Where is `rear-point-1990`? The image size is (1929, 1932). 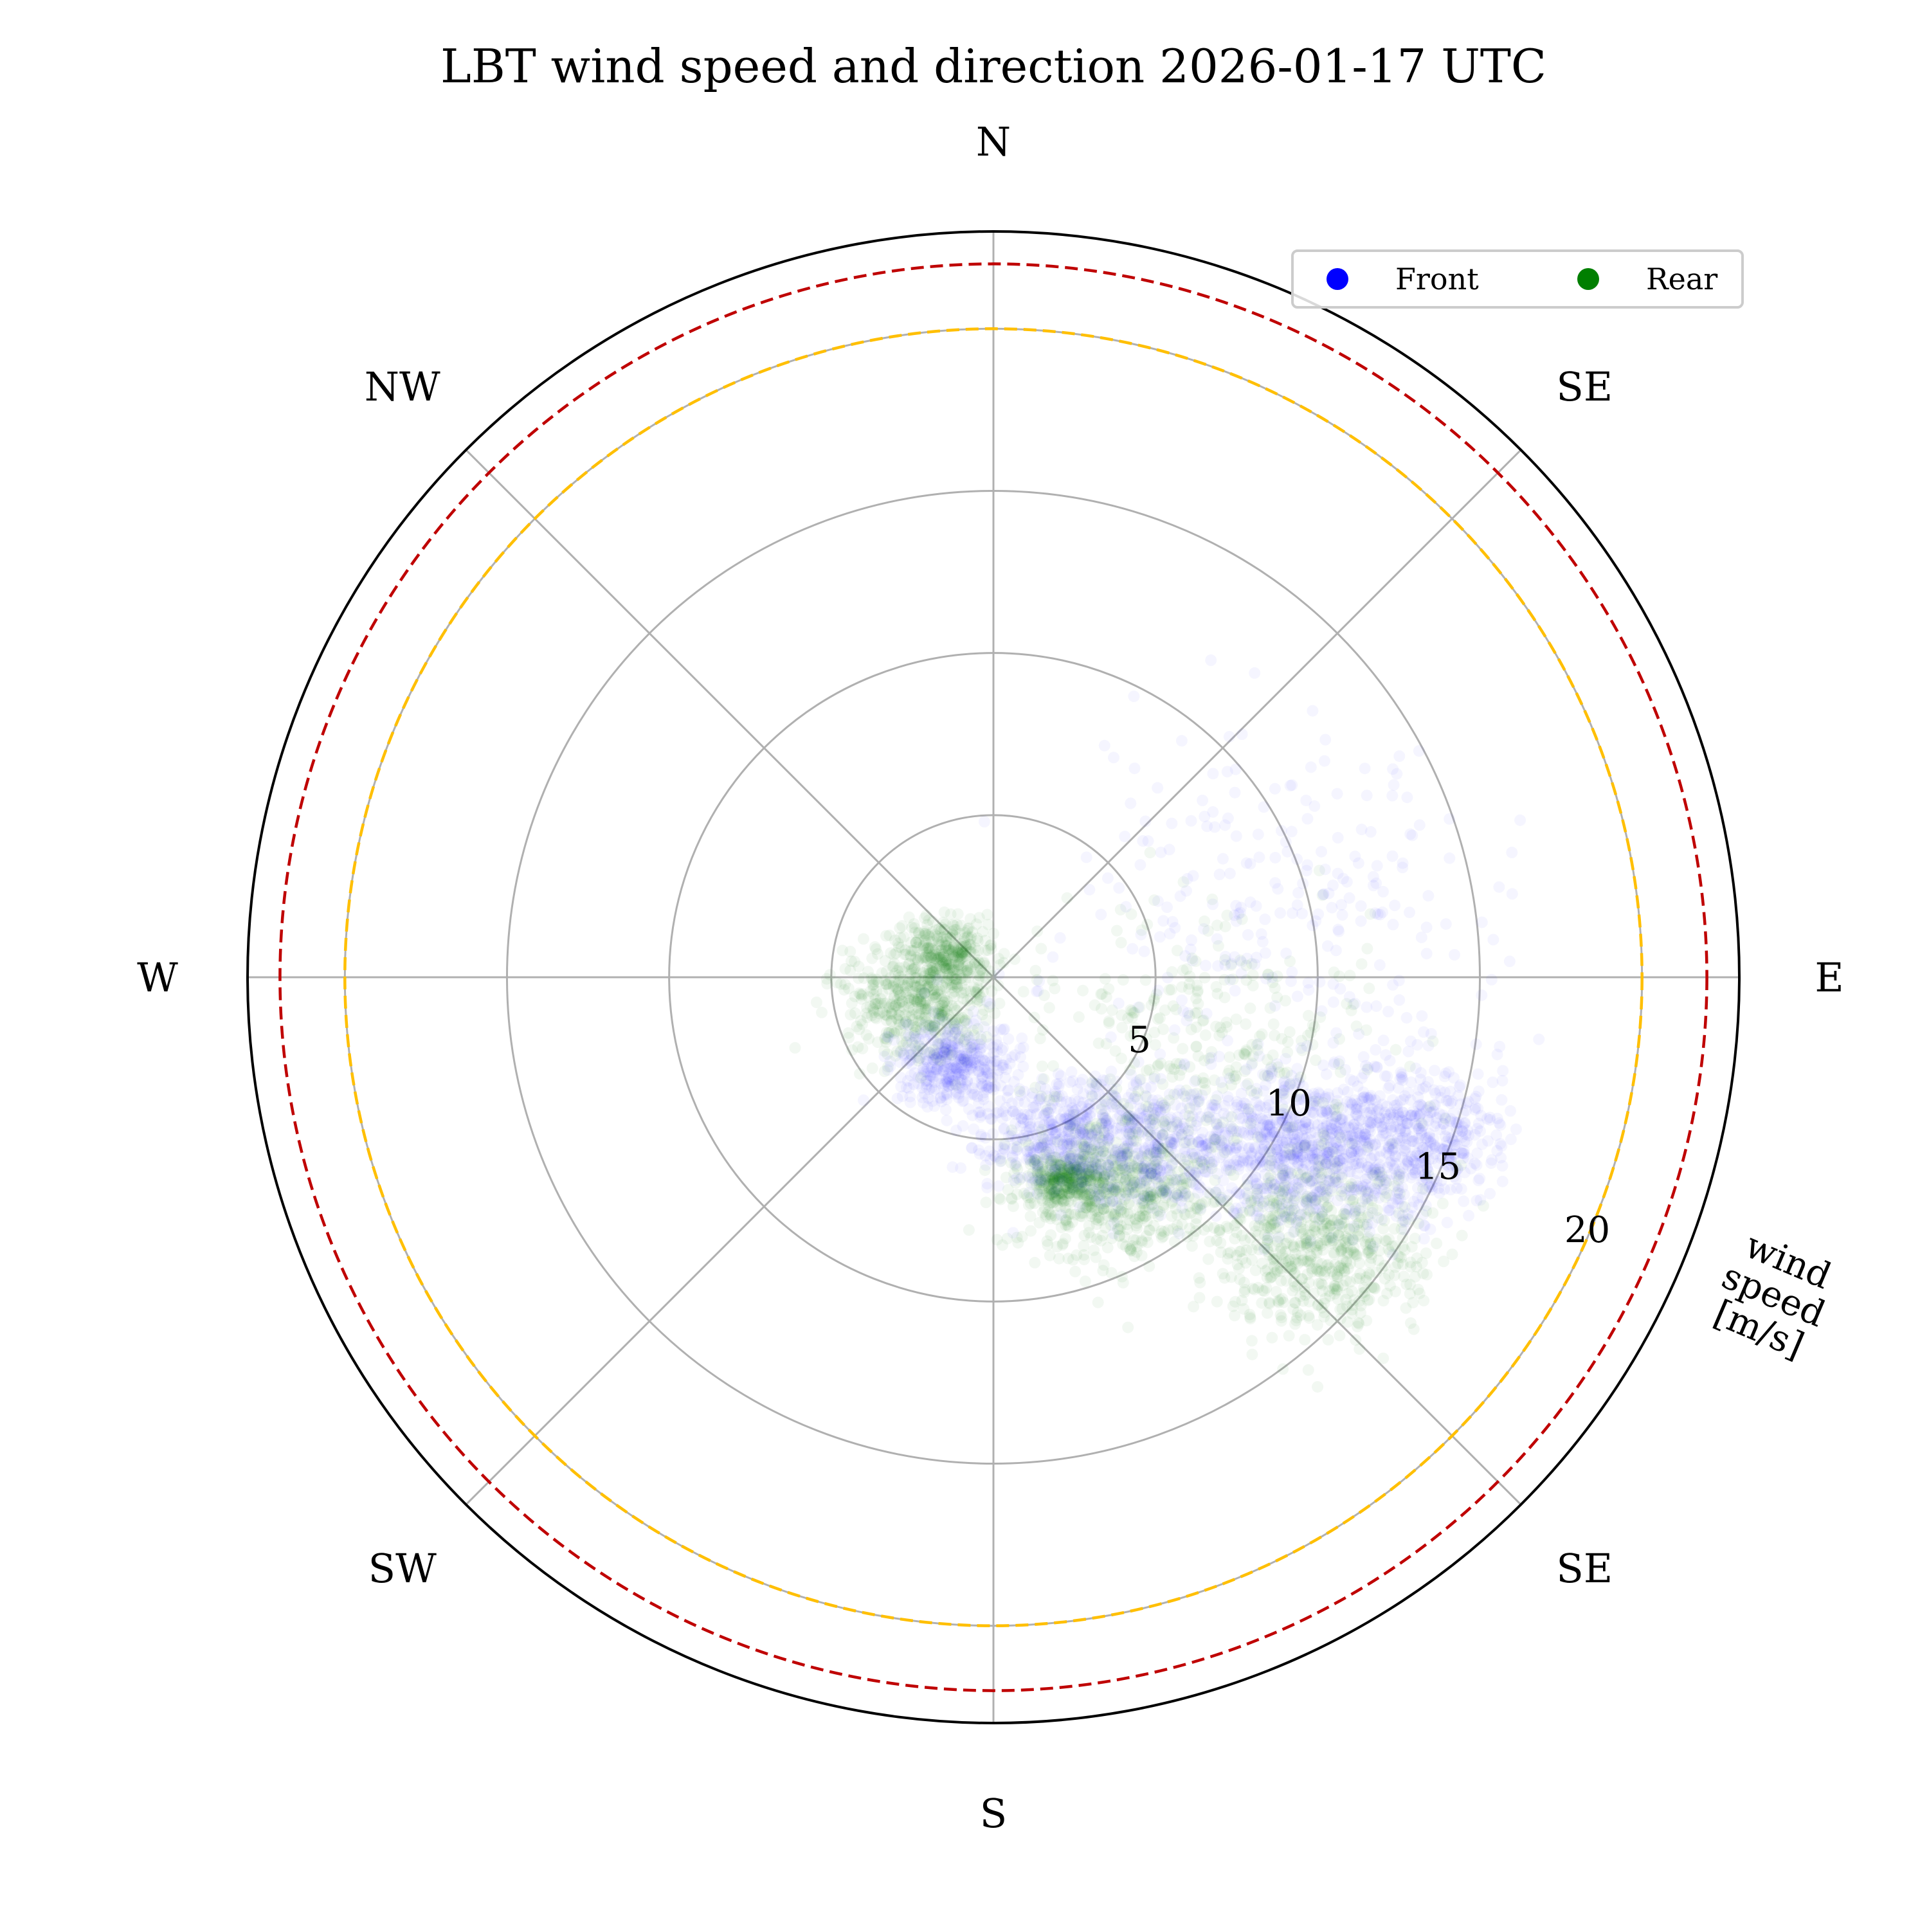
rear-point-1990 is located at coordinates (890, 978).